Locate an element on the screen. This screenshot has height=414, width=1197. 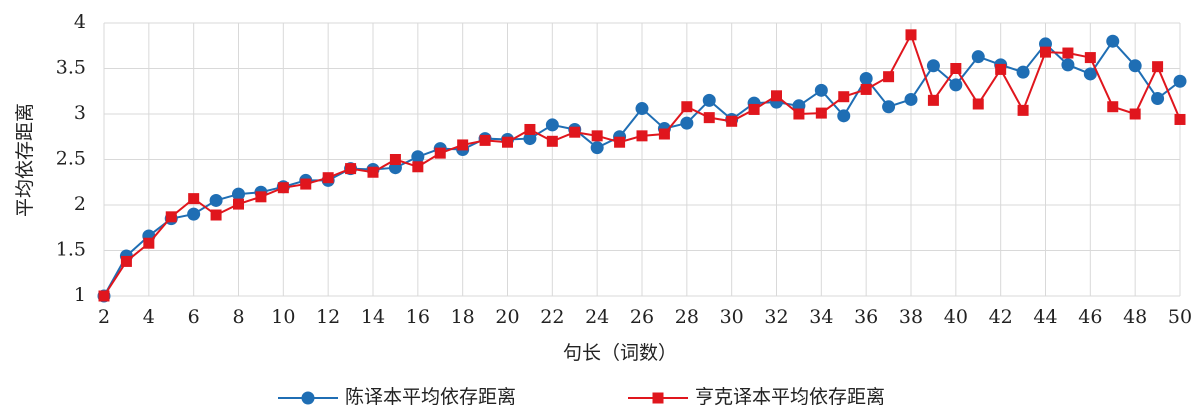
x-tick-label: 6 is located at coordinates (194, 317).